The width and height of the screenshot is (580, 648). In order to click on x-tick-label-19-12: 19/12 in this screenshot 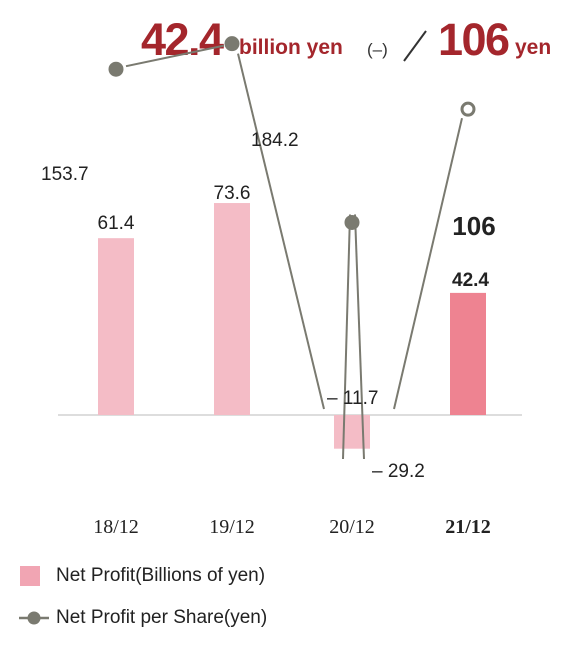, I will do `click(232, 527)`.